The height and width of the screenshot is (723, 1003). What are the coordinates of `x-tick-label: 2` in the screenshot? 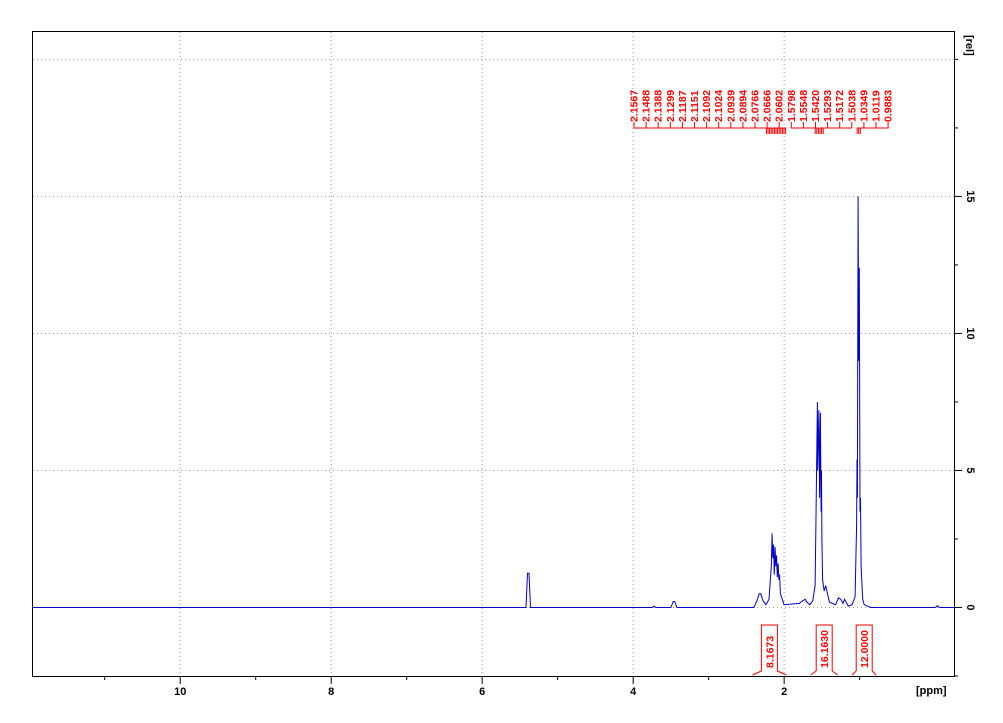 It's located at (784, 692).